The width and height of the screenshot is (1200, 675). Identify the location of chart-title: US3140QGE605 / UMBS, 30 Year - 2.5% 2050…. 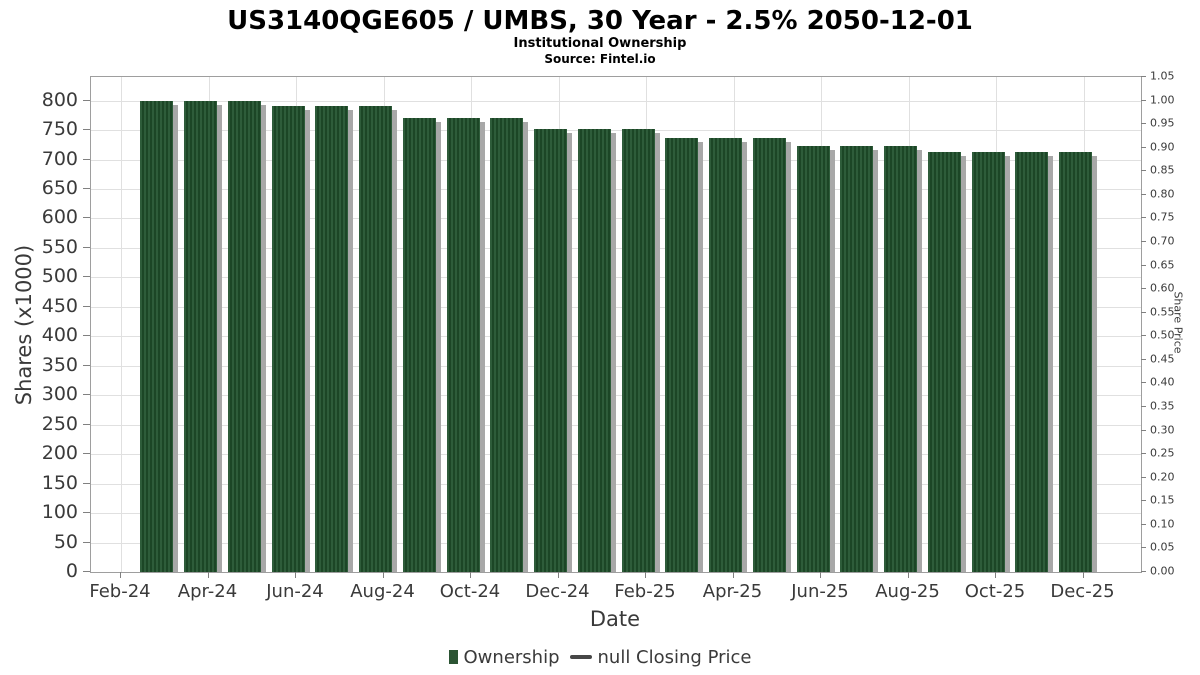
(600, 21).